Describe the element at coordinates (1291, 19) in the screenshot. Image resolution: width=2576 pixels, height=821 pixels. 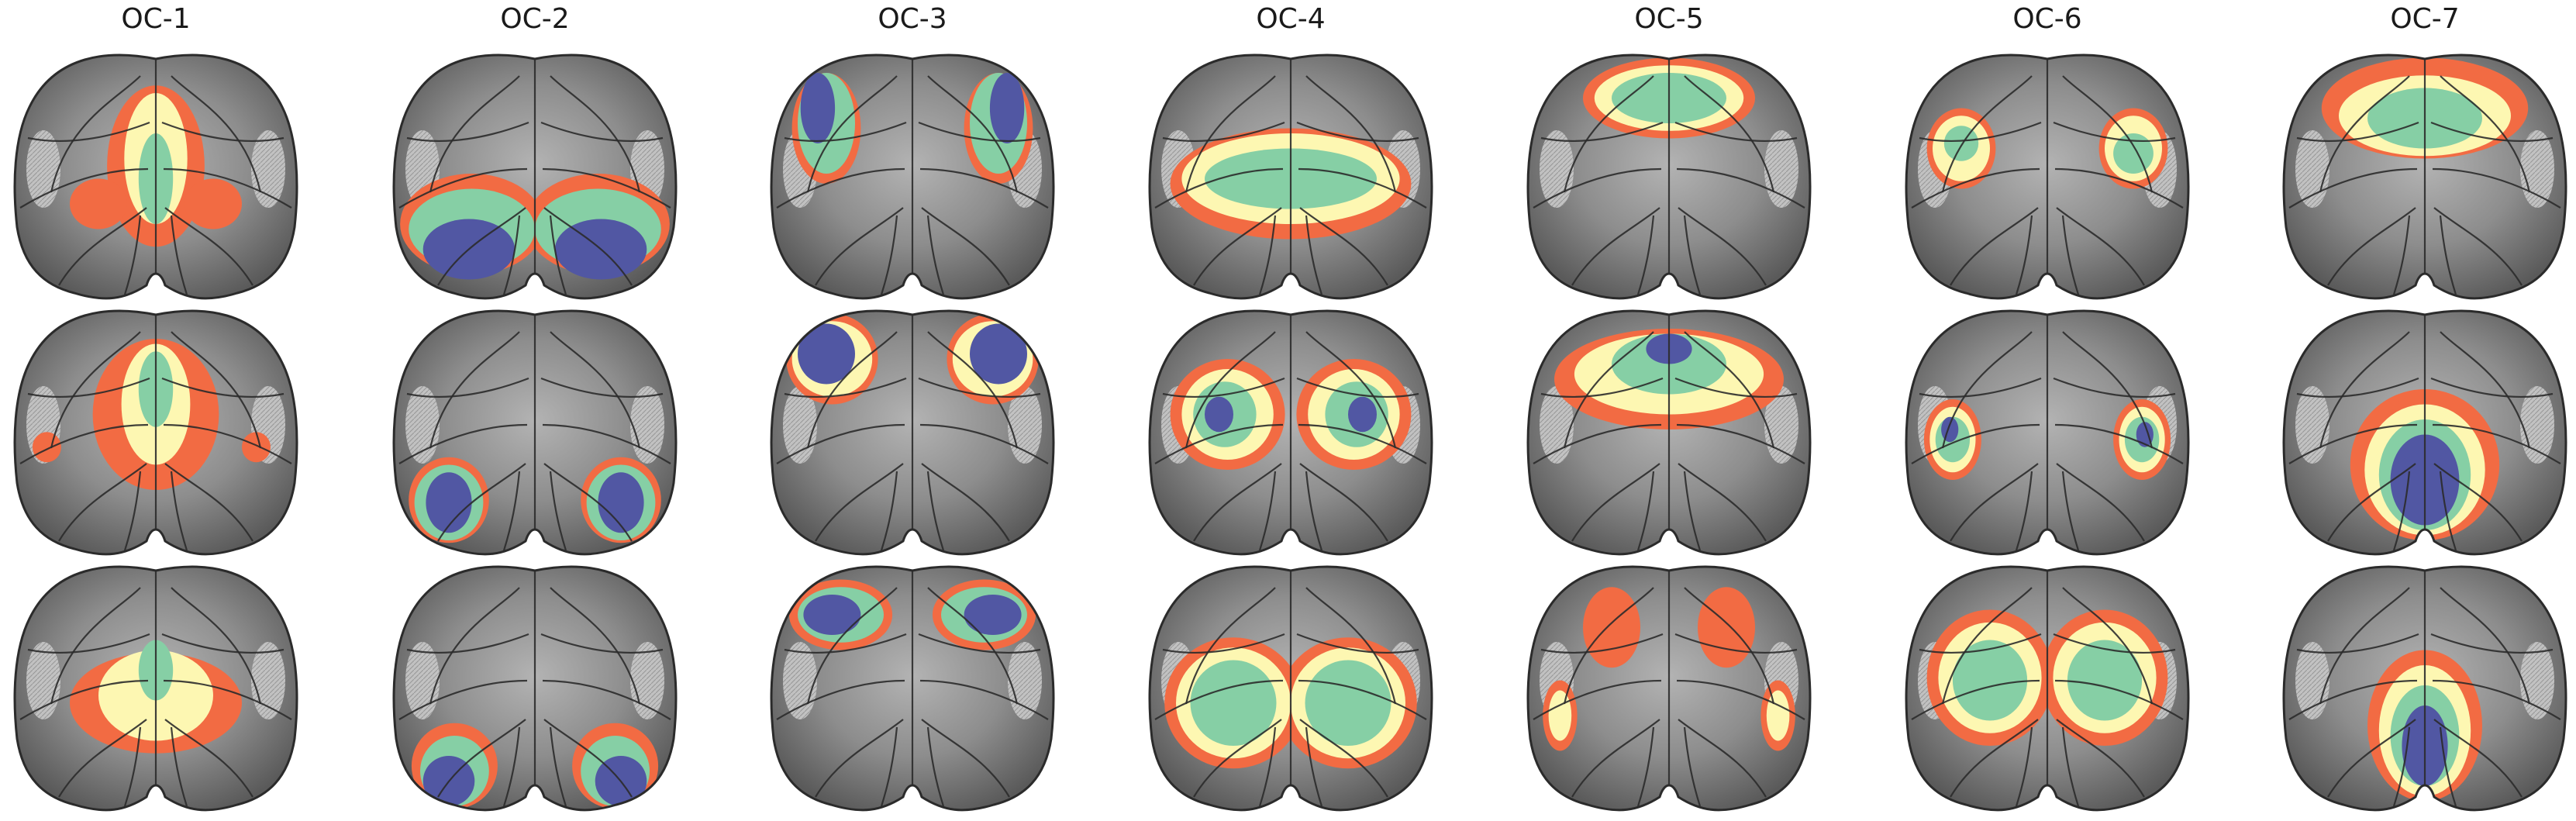
I see `column-title-oc-4: OC-4` at that location.